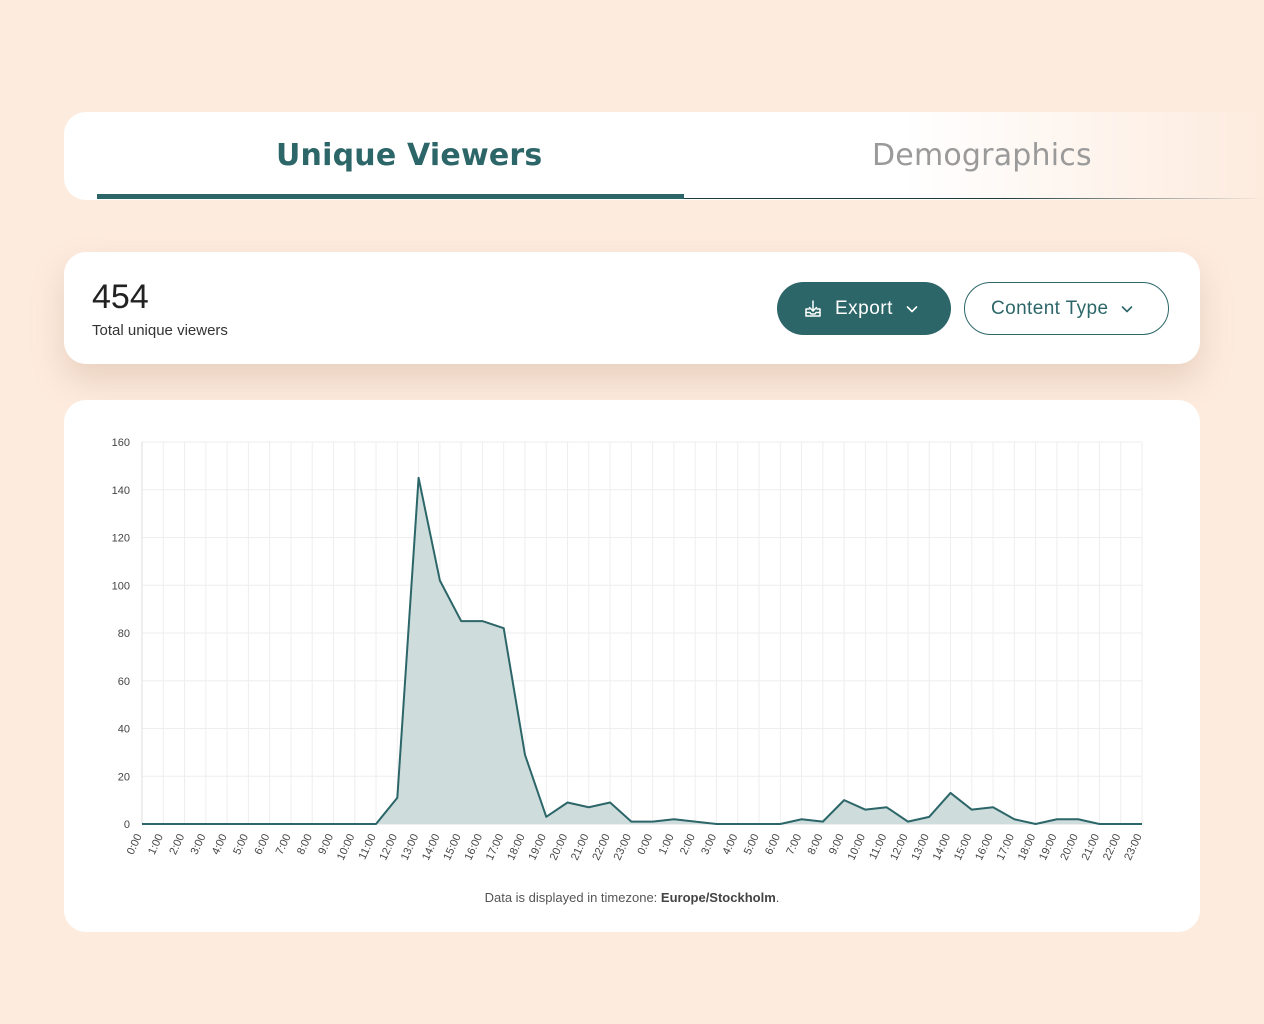 The height and width of the screenshot is (1024, 1264). I want to click on y-tick-label: 160, so click(121, 443).